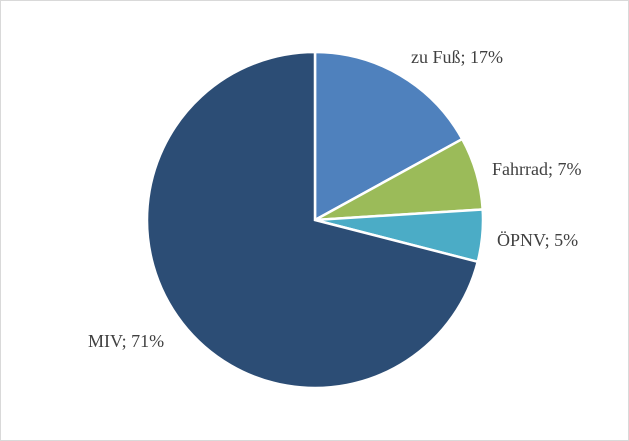 Image resolution: width=629 pixels, height=441 pixels. What do you see at coordinates (388, 136) in the screenshot?
I see `pie-slice-zu-fuss` at bounding box center [388, 136].